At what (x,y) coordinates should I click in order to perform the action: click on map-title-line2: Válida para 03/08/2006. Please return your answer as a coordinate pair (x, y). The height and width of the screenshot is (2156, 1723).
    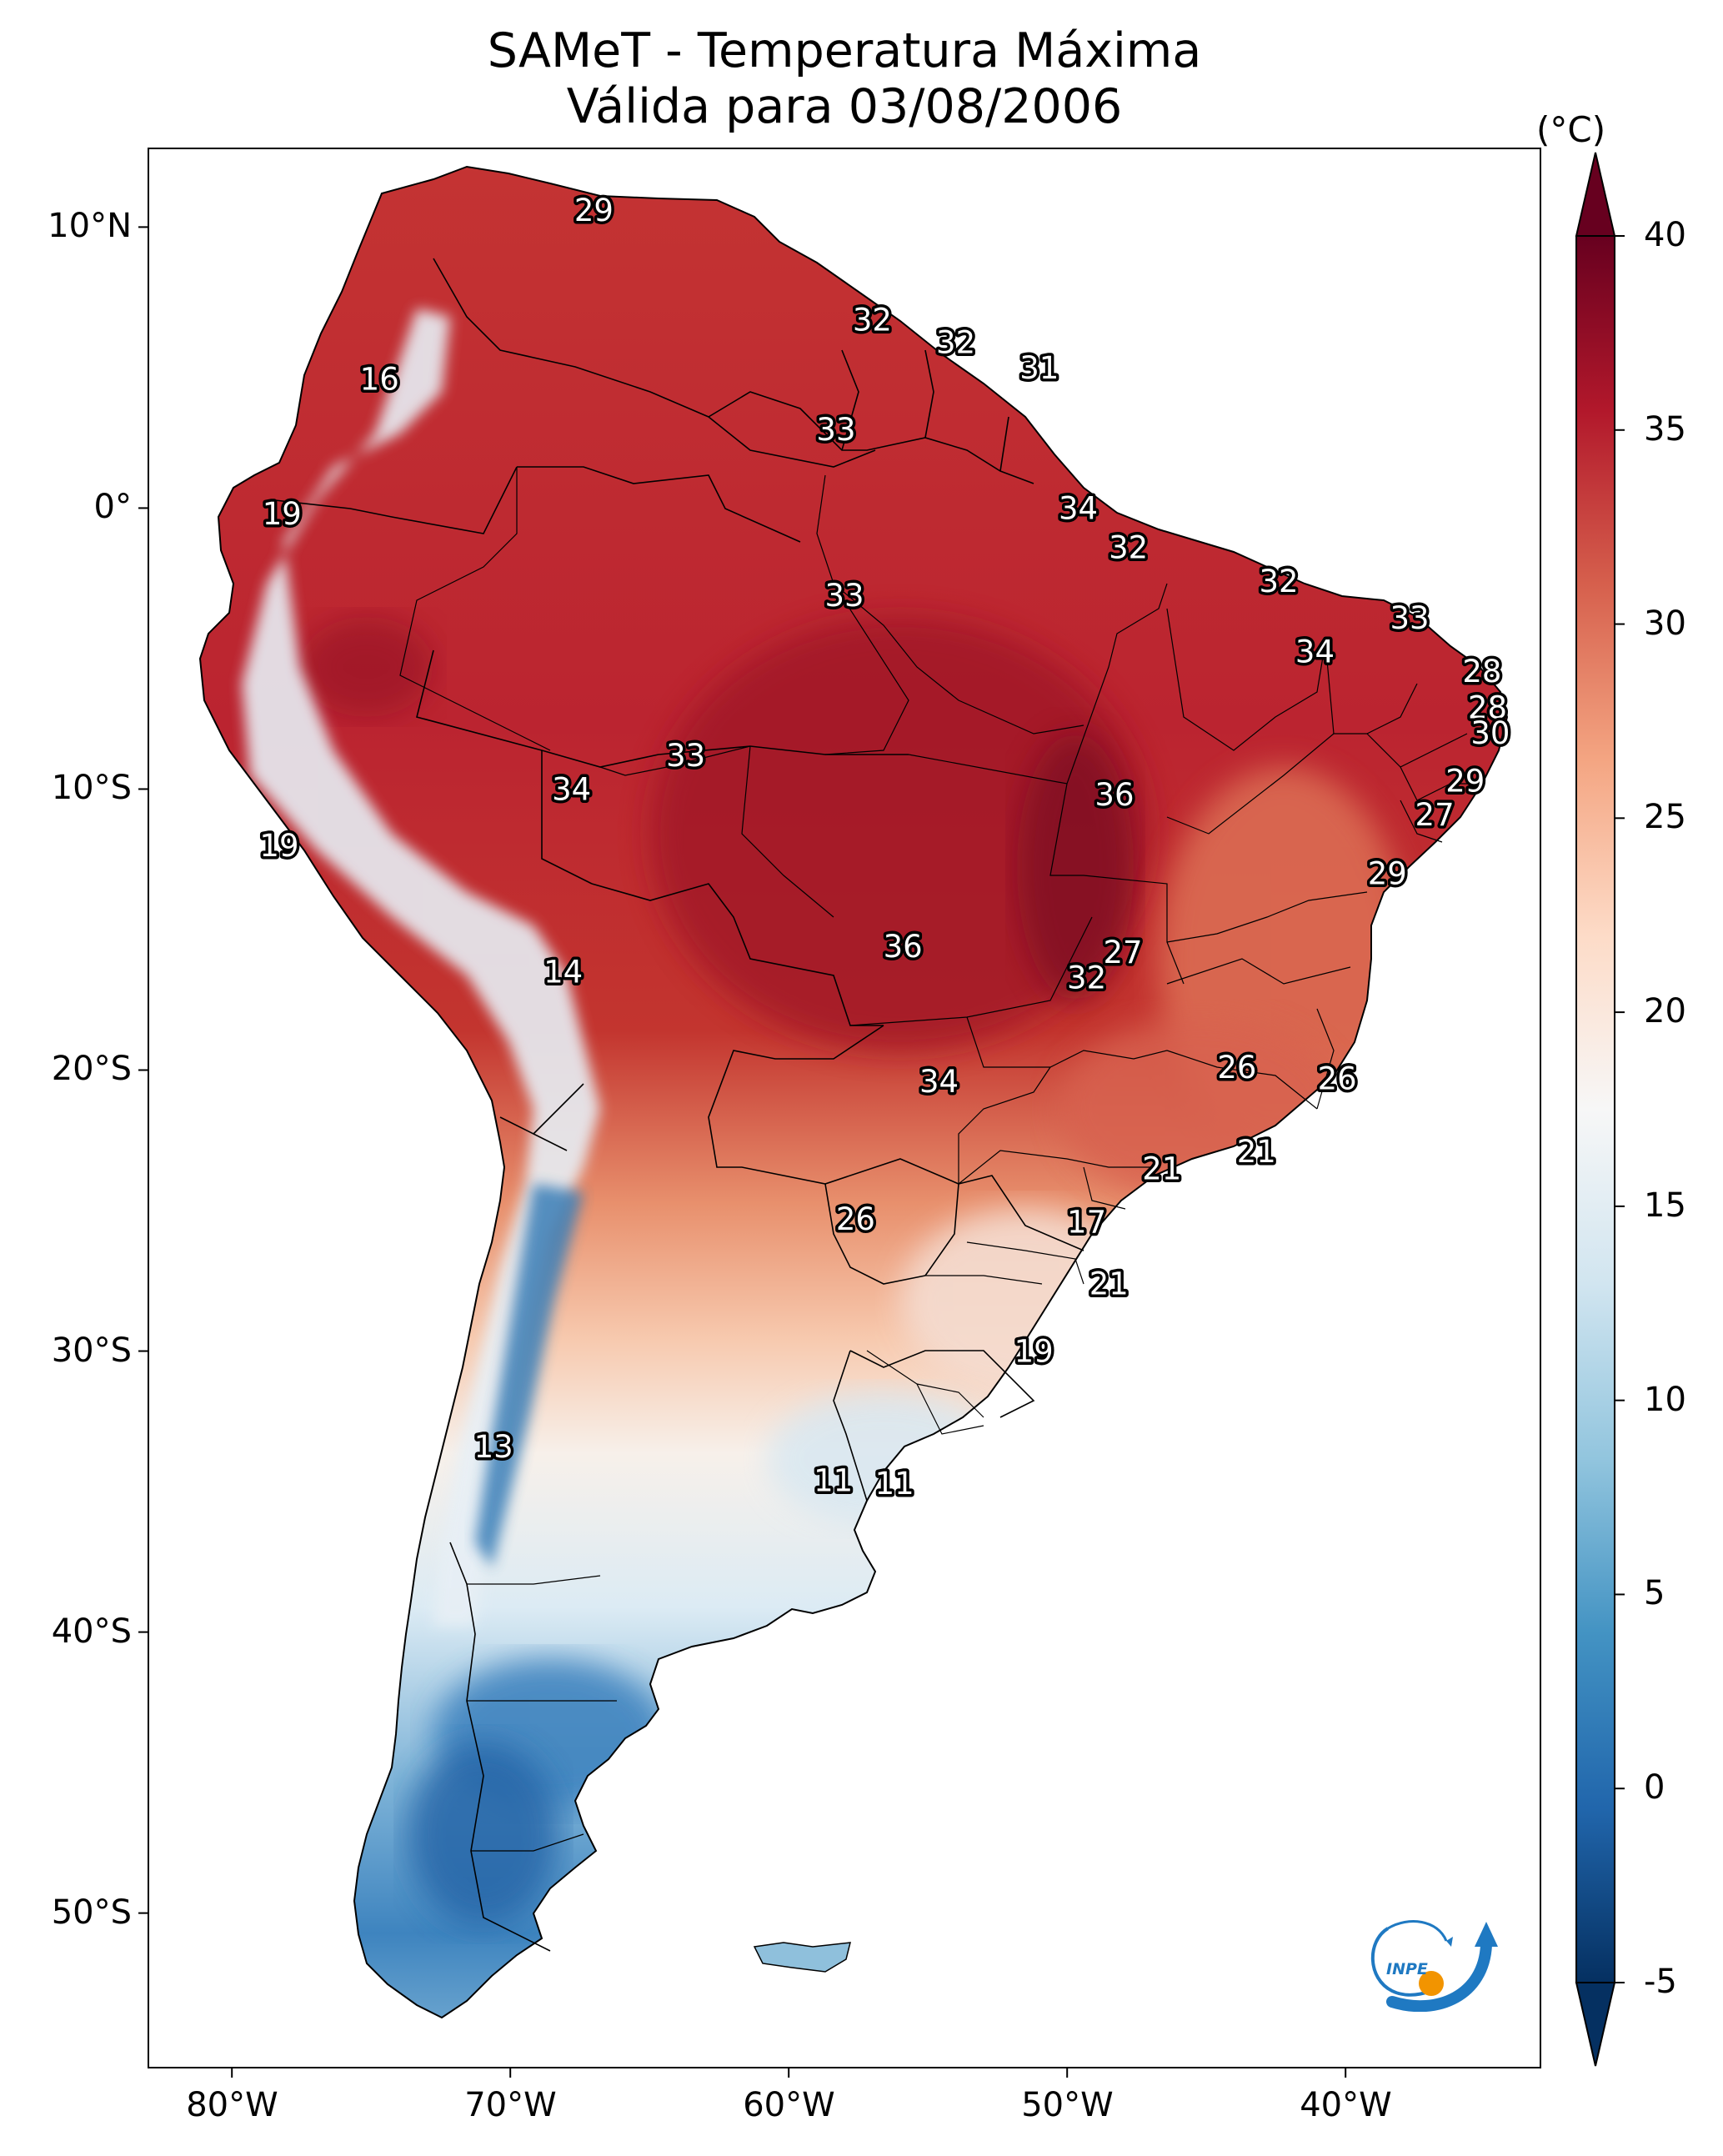
    Looking at the image, I should click on (844, 106).